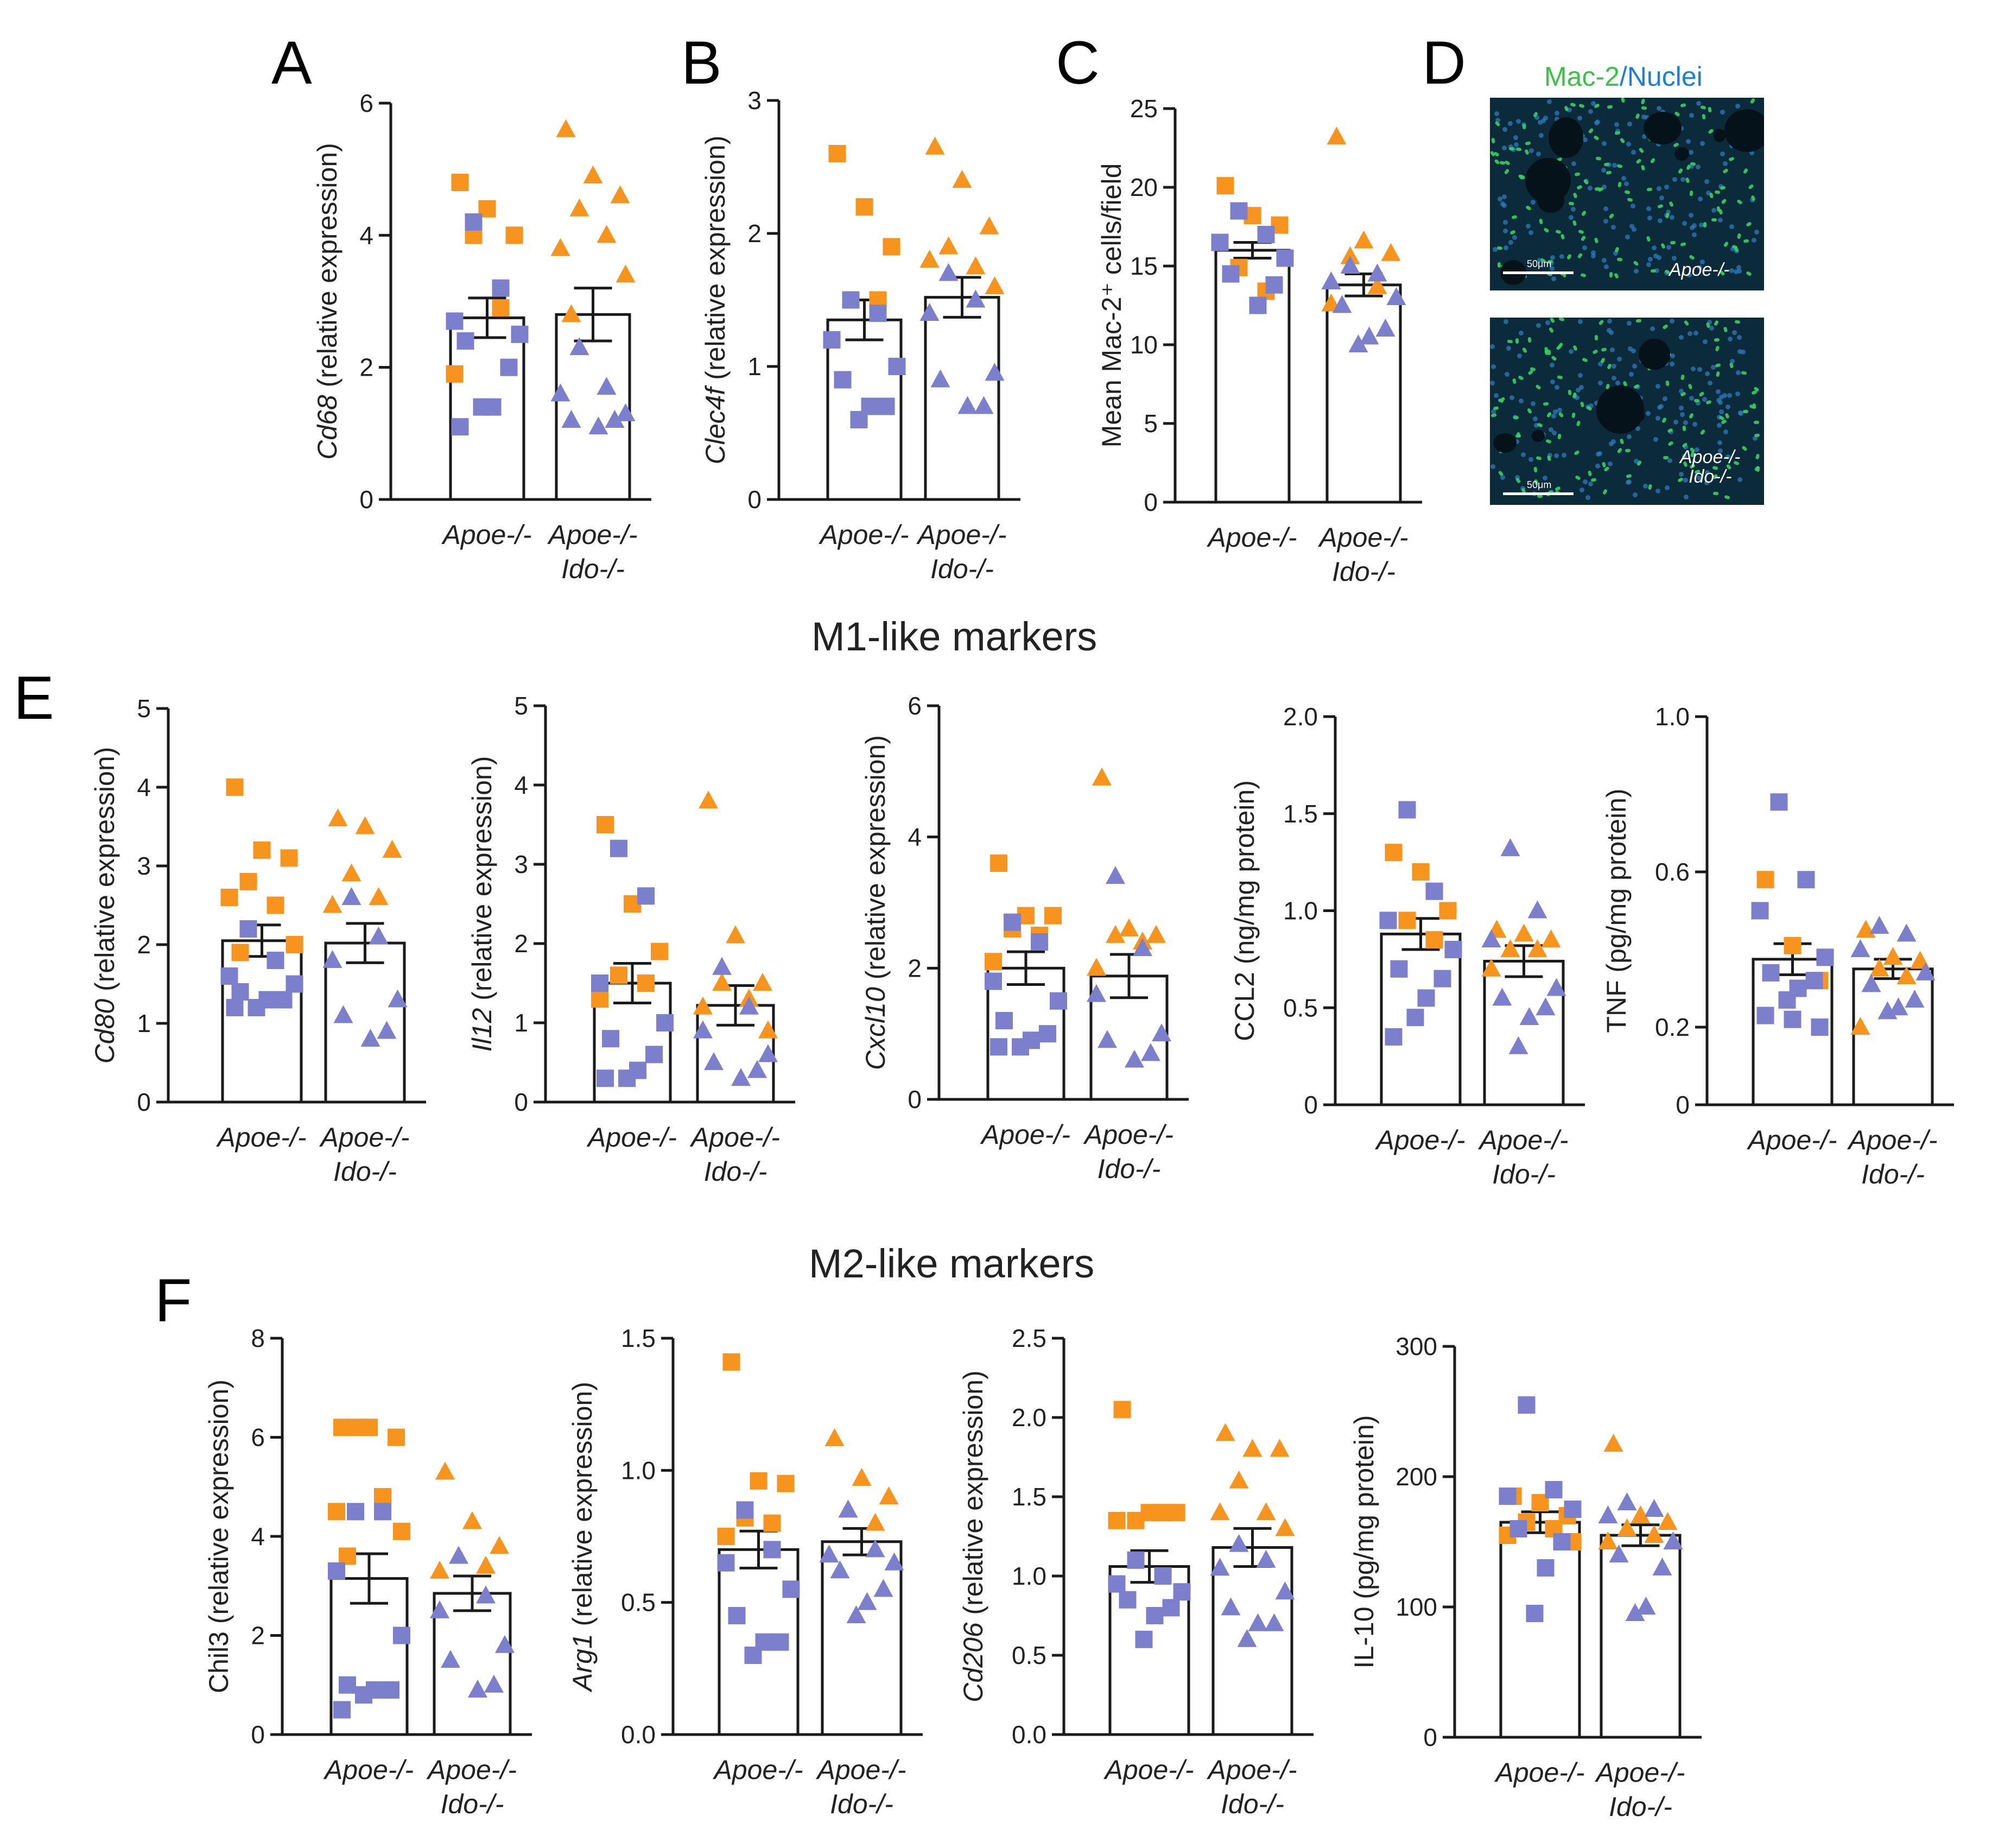  Describe the element at coordinates (1616, 911) in the screenshot. I see `y-axis-label: TNF (pg/mg protein)` at that location.